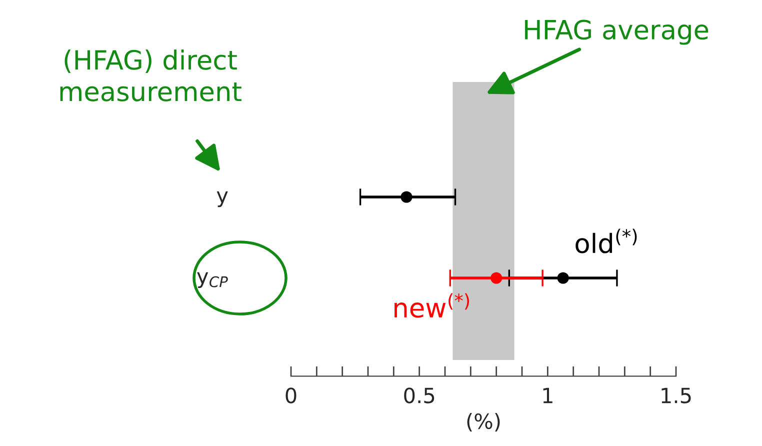 The image size is (762, 446). What do you see at coordinates (419, 396) in the screenshot?
I see `x-tick-label: 0.5` at bounding box center [419, 396].